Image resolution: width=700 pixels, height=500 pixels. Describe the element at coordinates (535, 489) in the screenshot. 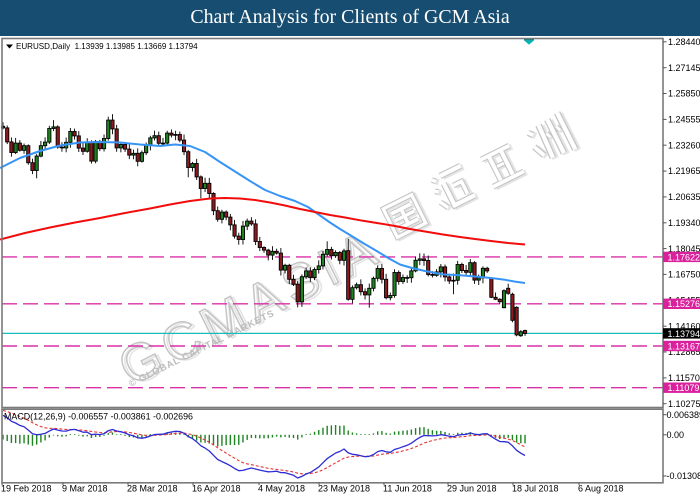

I see `svg-text: 18 Jul 2018` at that location.